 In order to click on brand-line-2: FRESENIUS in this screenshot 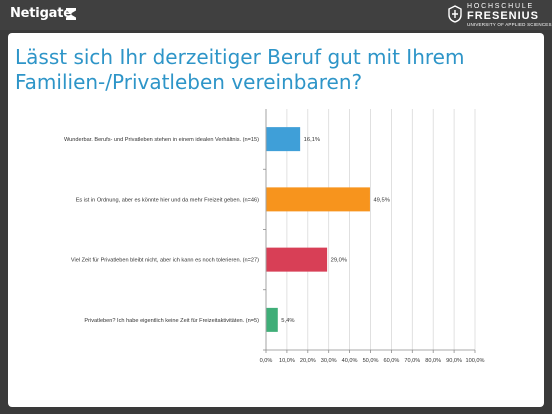, I will do `click(503, 16)`.